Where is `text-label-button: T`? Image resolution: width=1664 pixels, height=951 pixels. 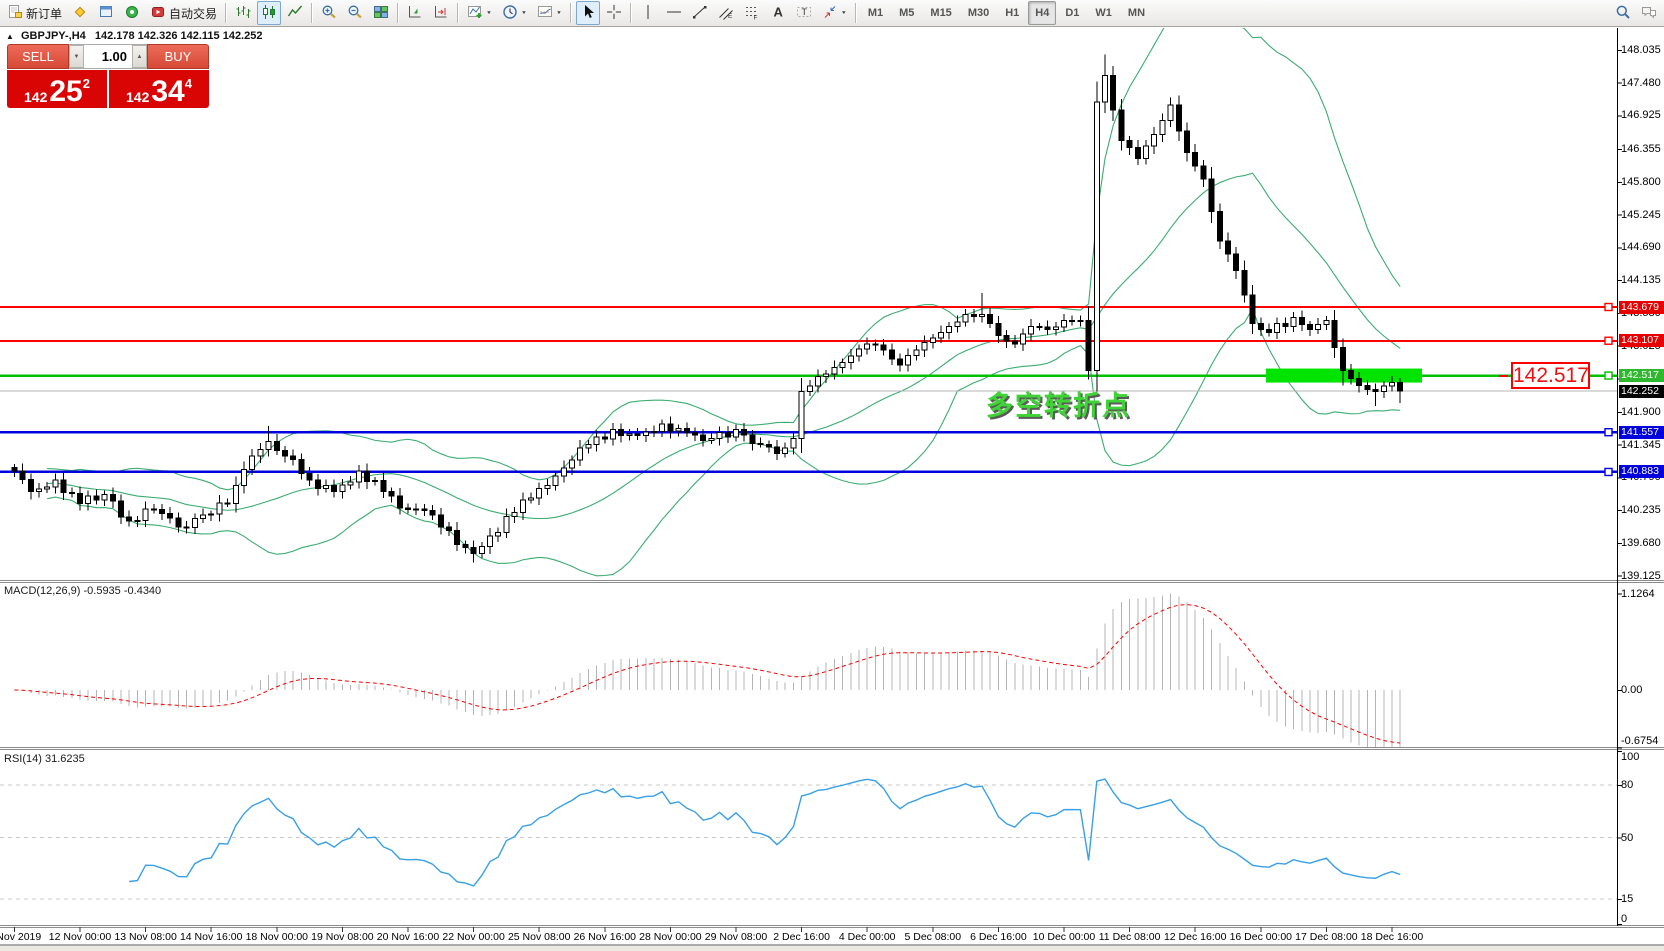 text-label-button: T is located at coordinates (804, 13).